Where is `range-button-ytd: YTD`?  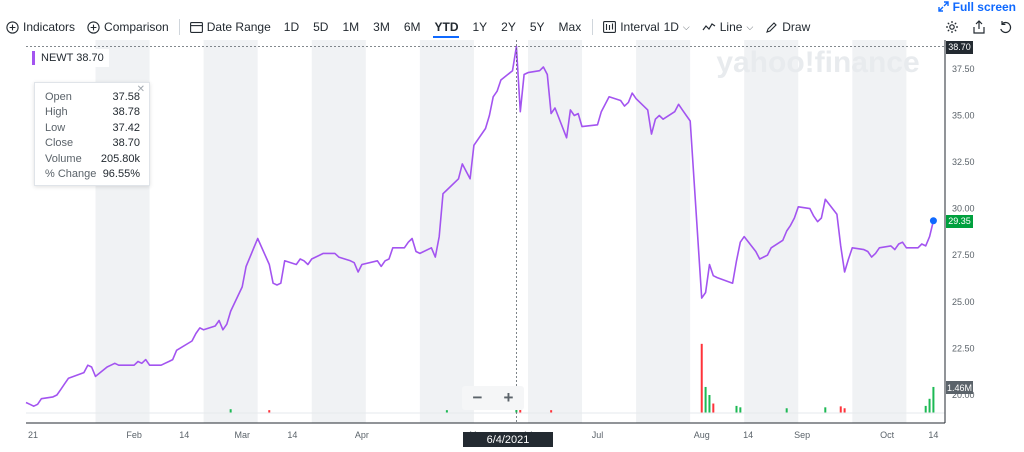
range-button-ytd: YTD is located at coordinates (446, 27).